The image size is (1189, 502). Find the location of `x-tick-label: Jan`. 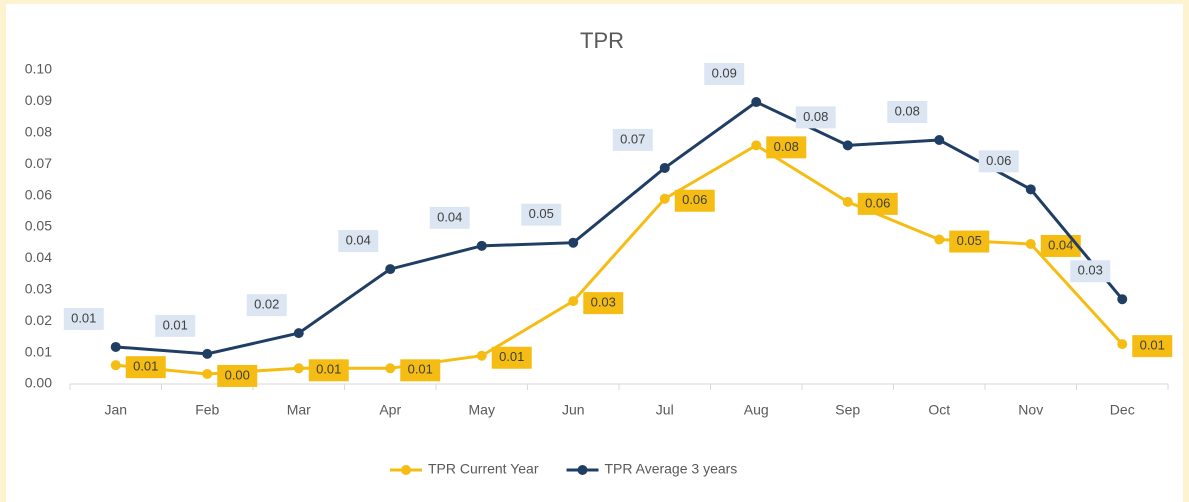

x-tick-label: Jan is located at coordinates (115, 410).